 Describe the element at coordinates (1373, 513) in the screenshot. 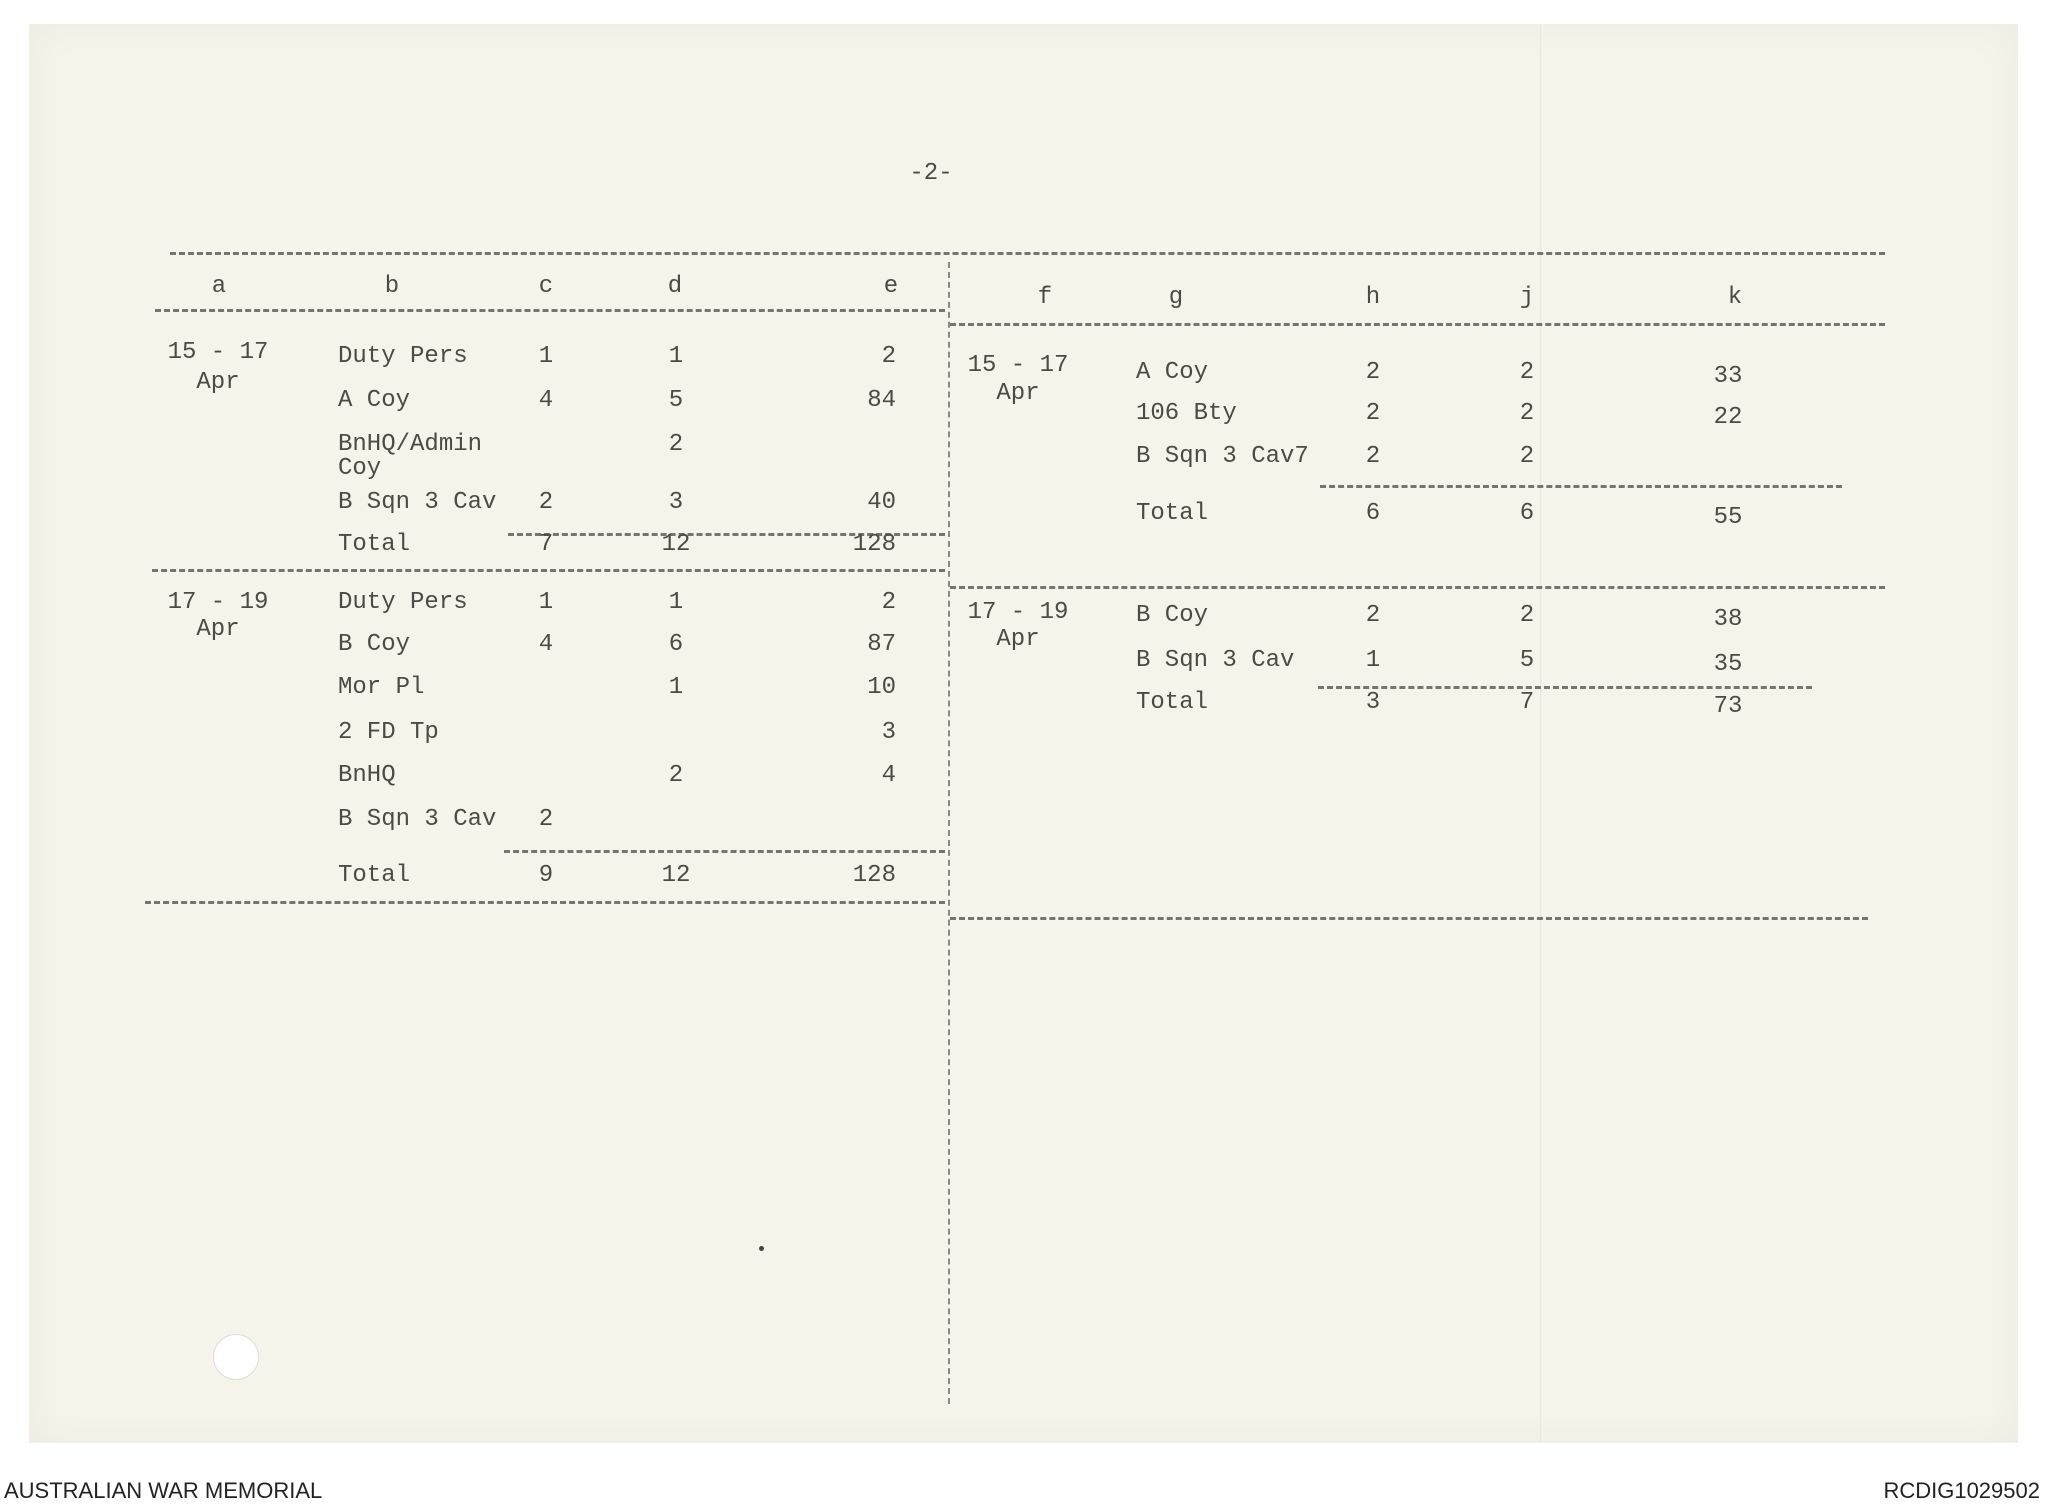

I see `cell-h: 6` at that location.